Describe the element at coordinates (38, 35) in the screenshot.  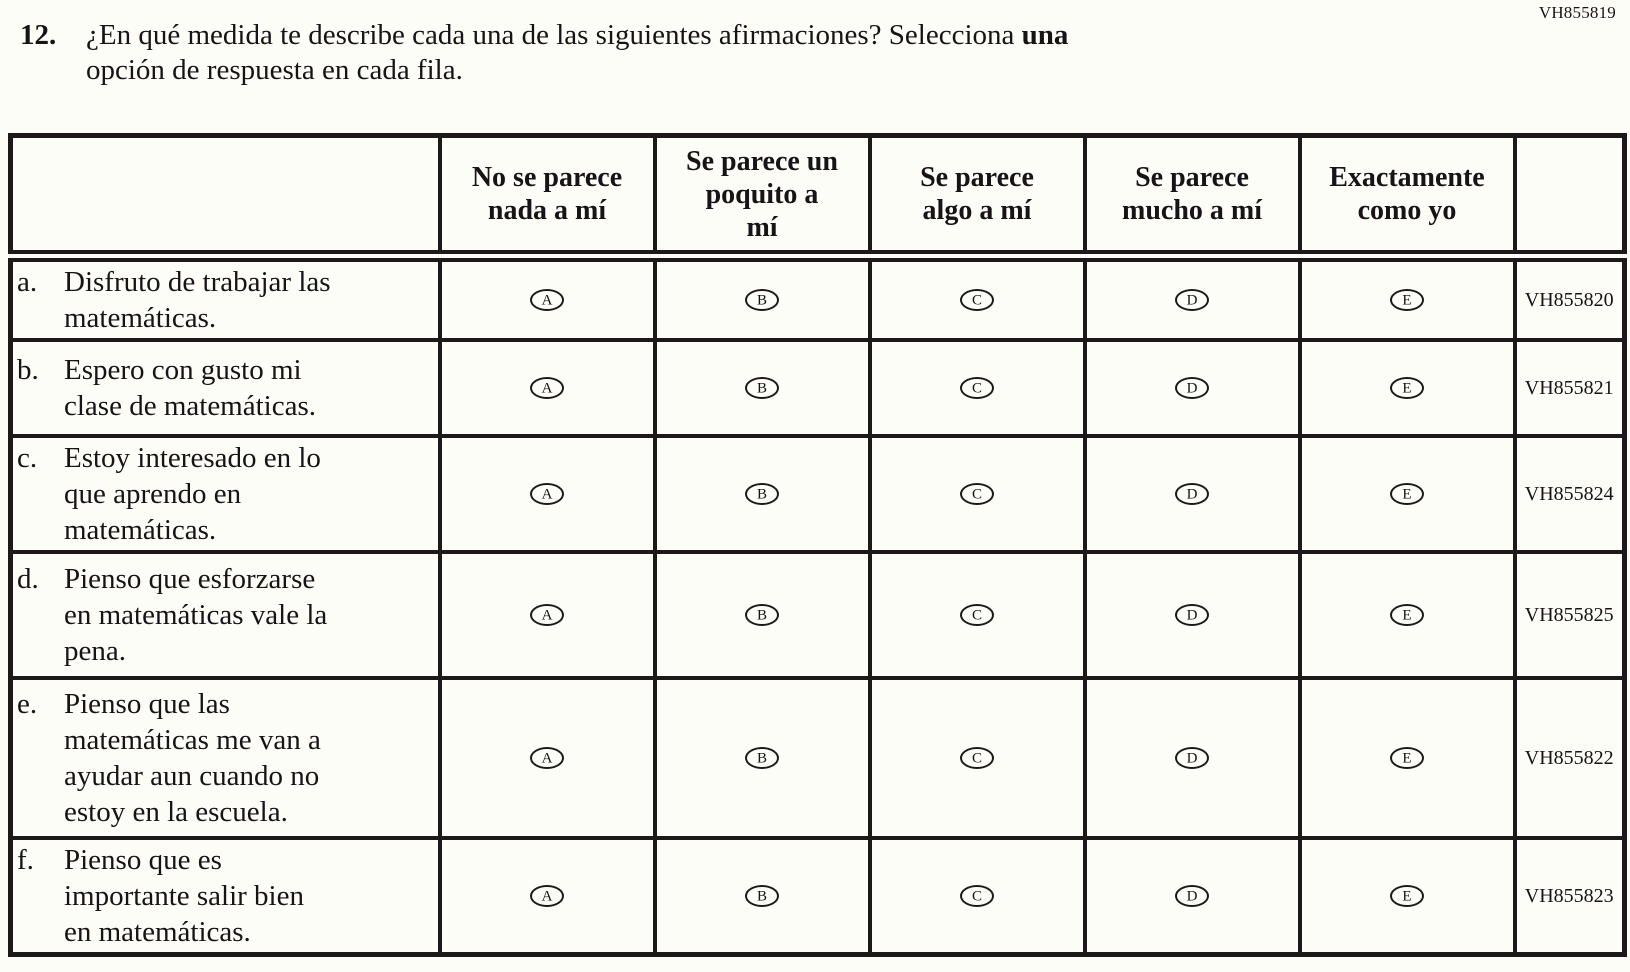
I see `question-number: 12.` at that location.